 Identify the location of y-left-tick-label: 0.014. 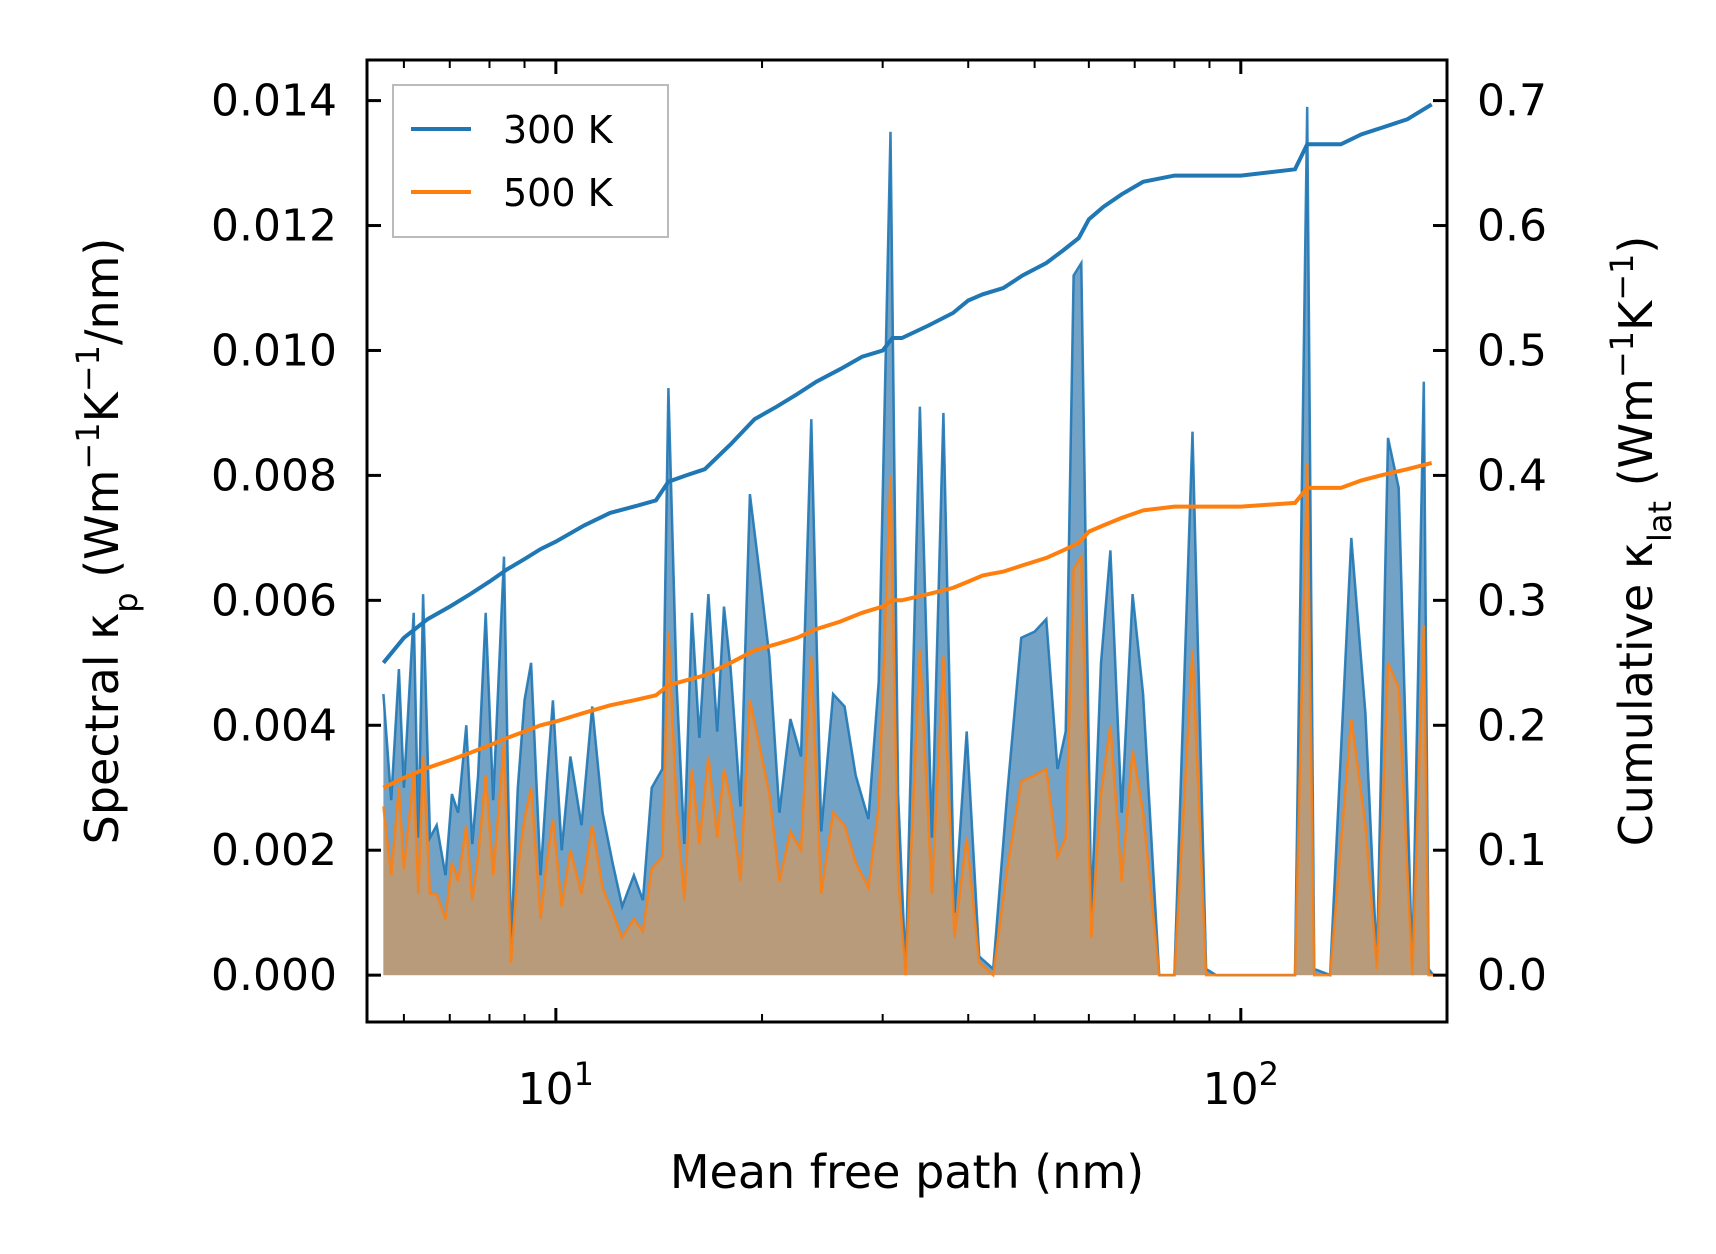
(274, 101).